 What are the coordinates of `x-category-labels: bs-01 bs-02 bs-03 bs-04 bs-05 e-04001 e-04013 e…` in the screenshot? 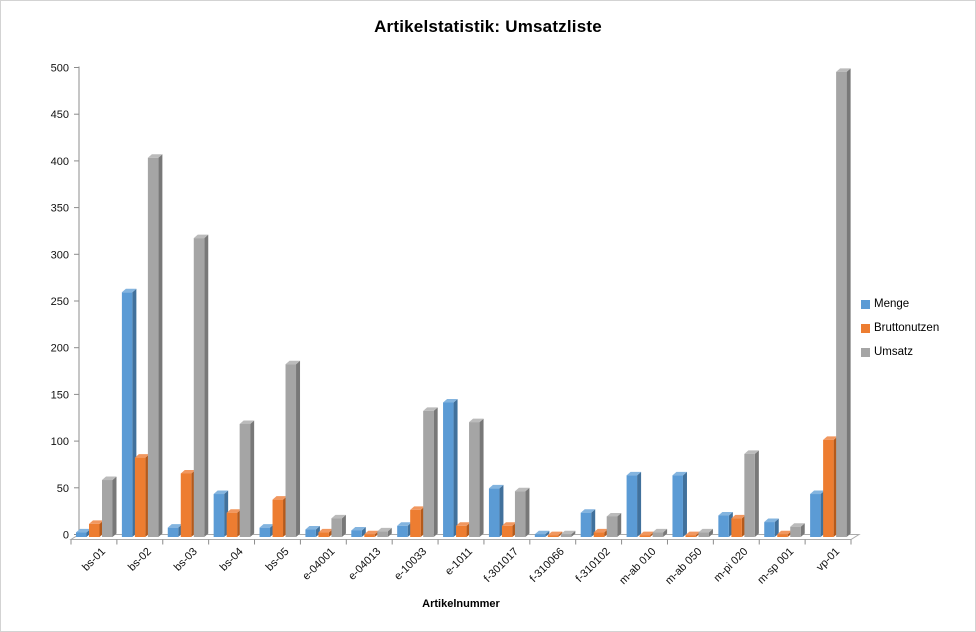 It's located at (461, 566).